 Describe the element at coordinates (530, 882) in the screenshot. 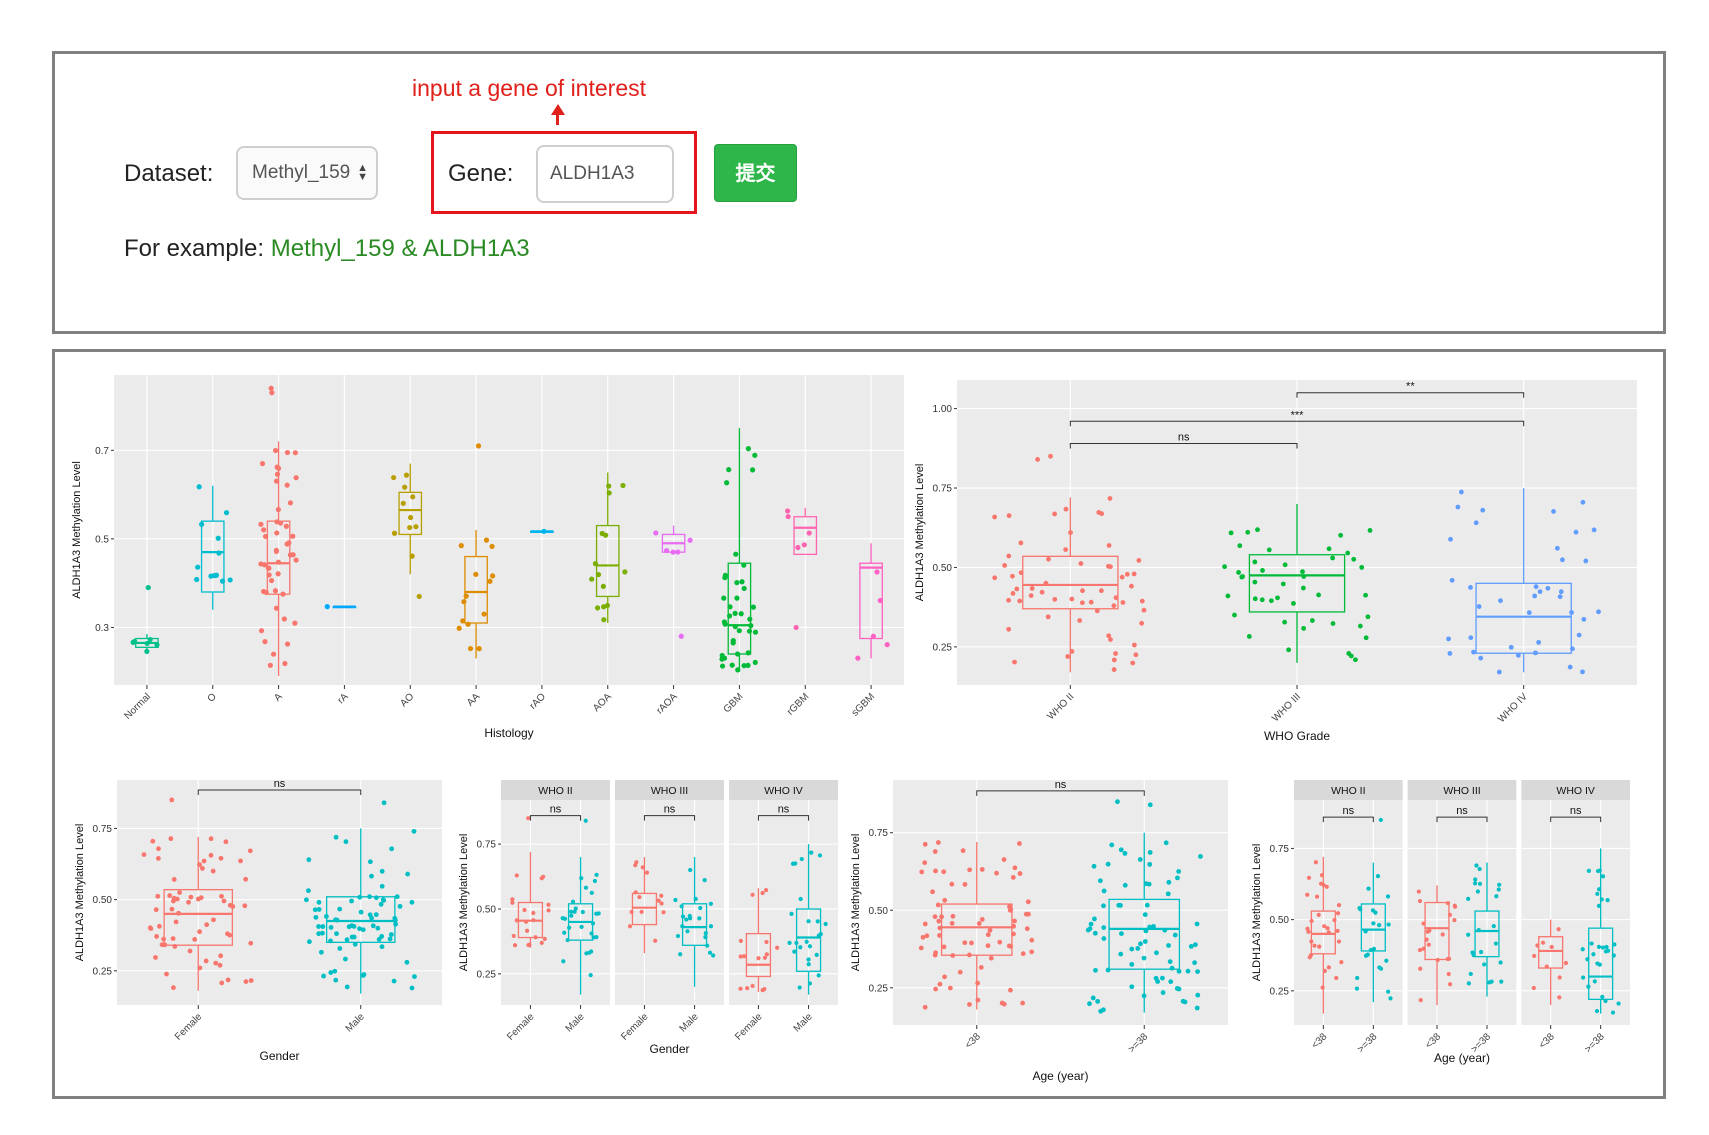

I see `facet-box-Female` at that location.